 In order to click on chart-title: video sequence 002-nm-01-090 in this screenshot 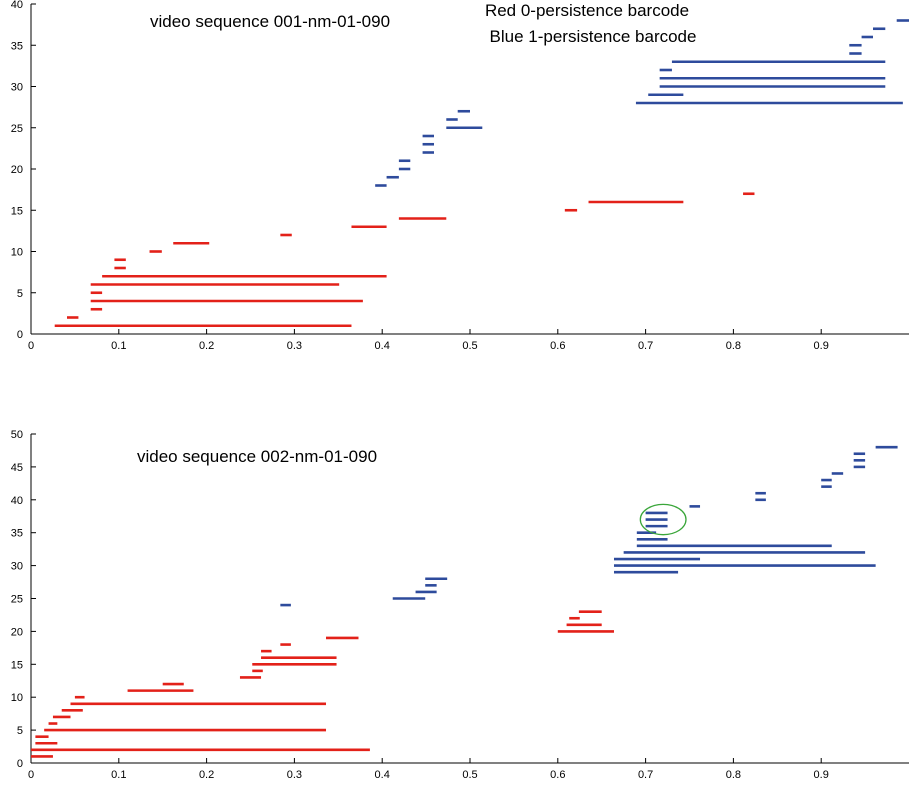, I will do `click(257, 456)`.